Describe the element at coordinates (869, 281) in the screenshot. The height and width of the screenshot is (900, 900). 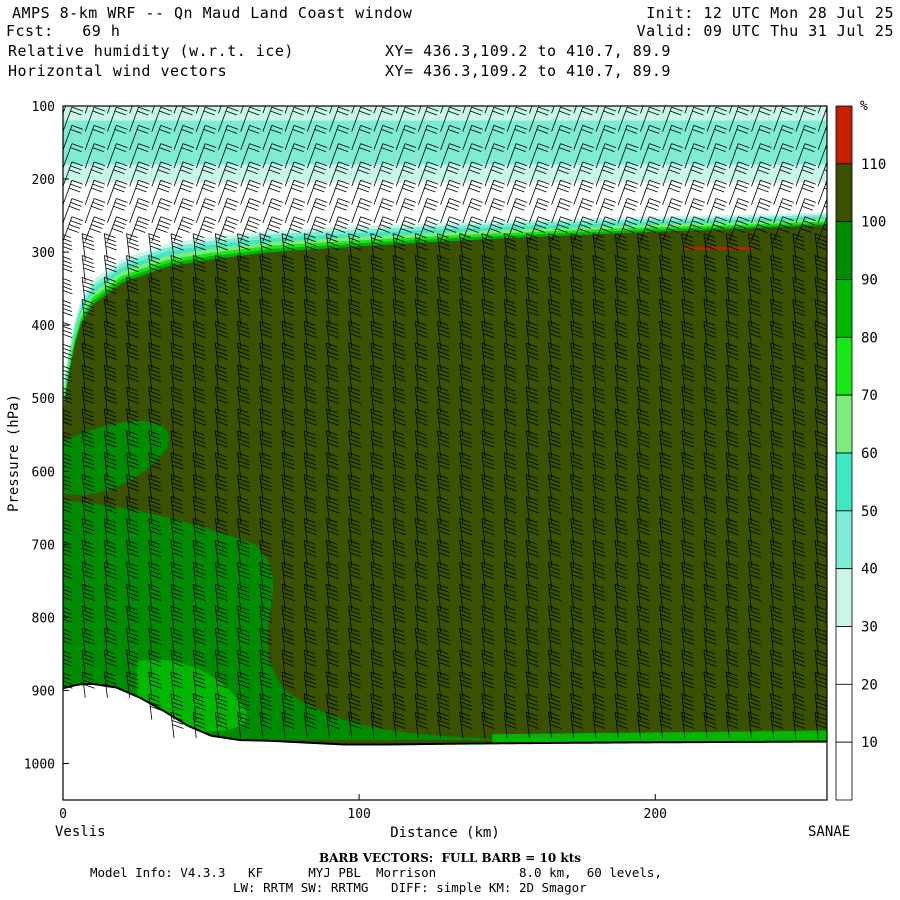
I see `colorbar-label: 90` at that location.